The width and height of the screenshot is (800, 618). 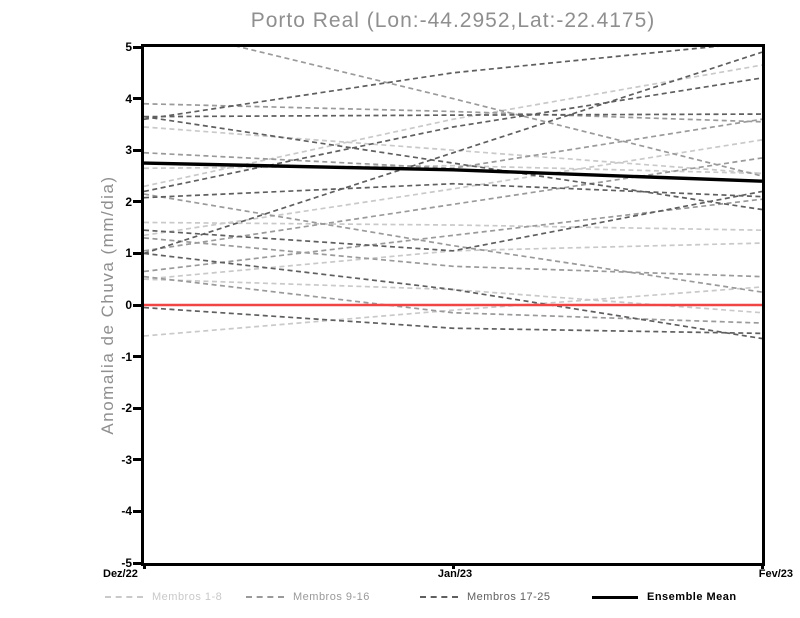 What do you see at coordinates (775, 574) in the screenshot?
I see `x-tick-label: Fev/23` at bounding box center [775, 574].